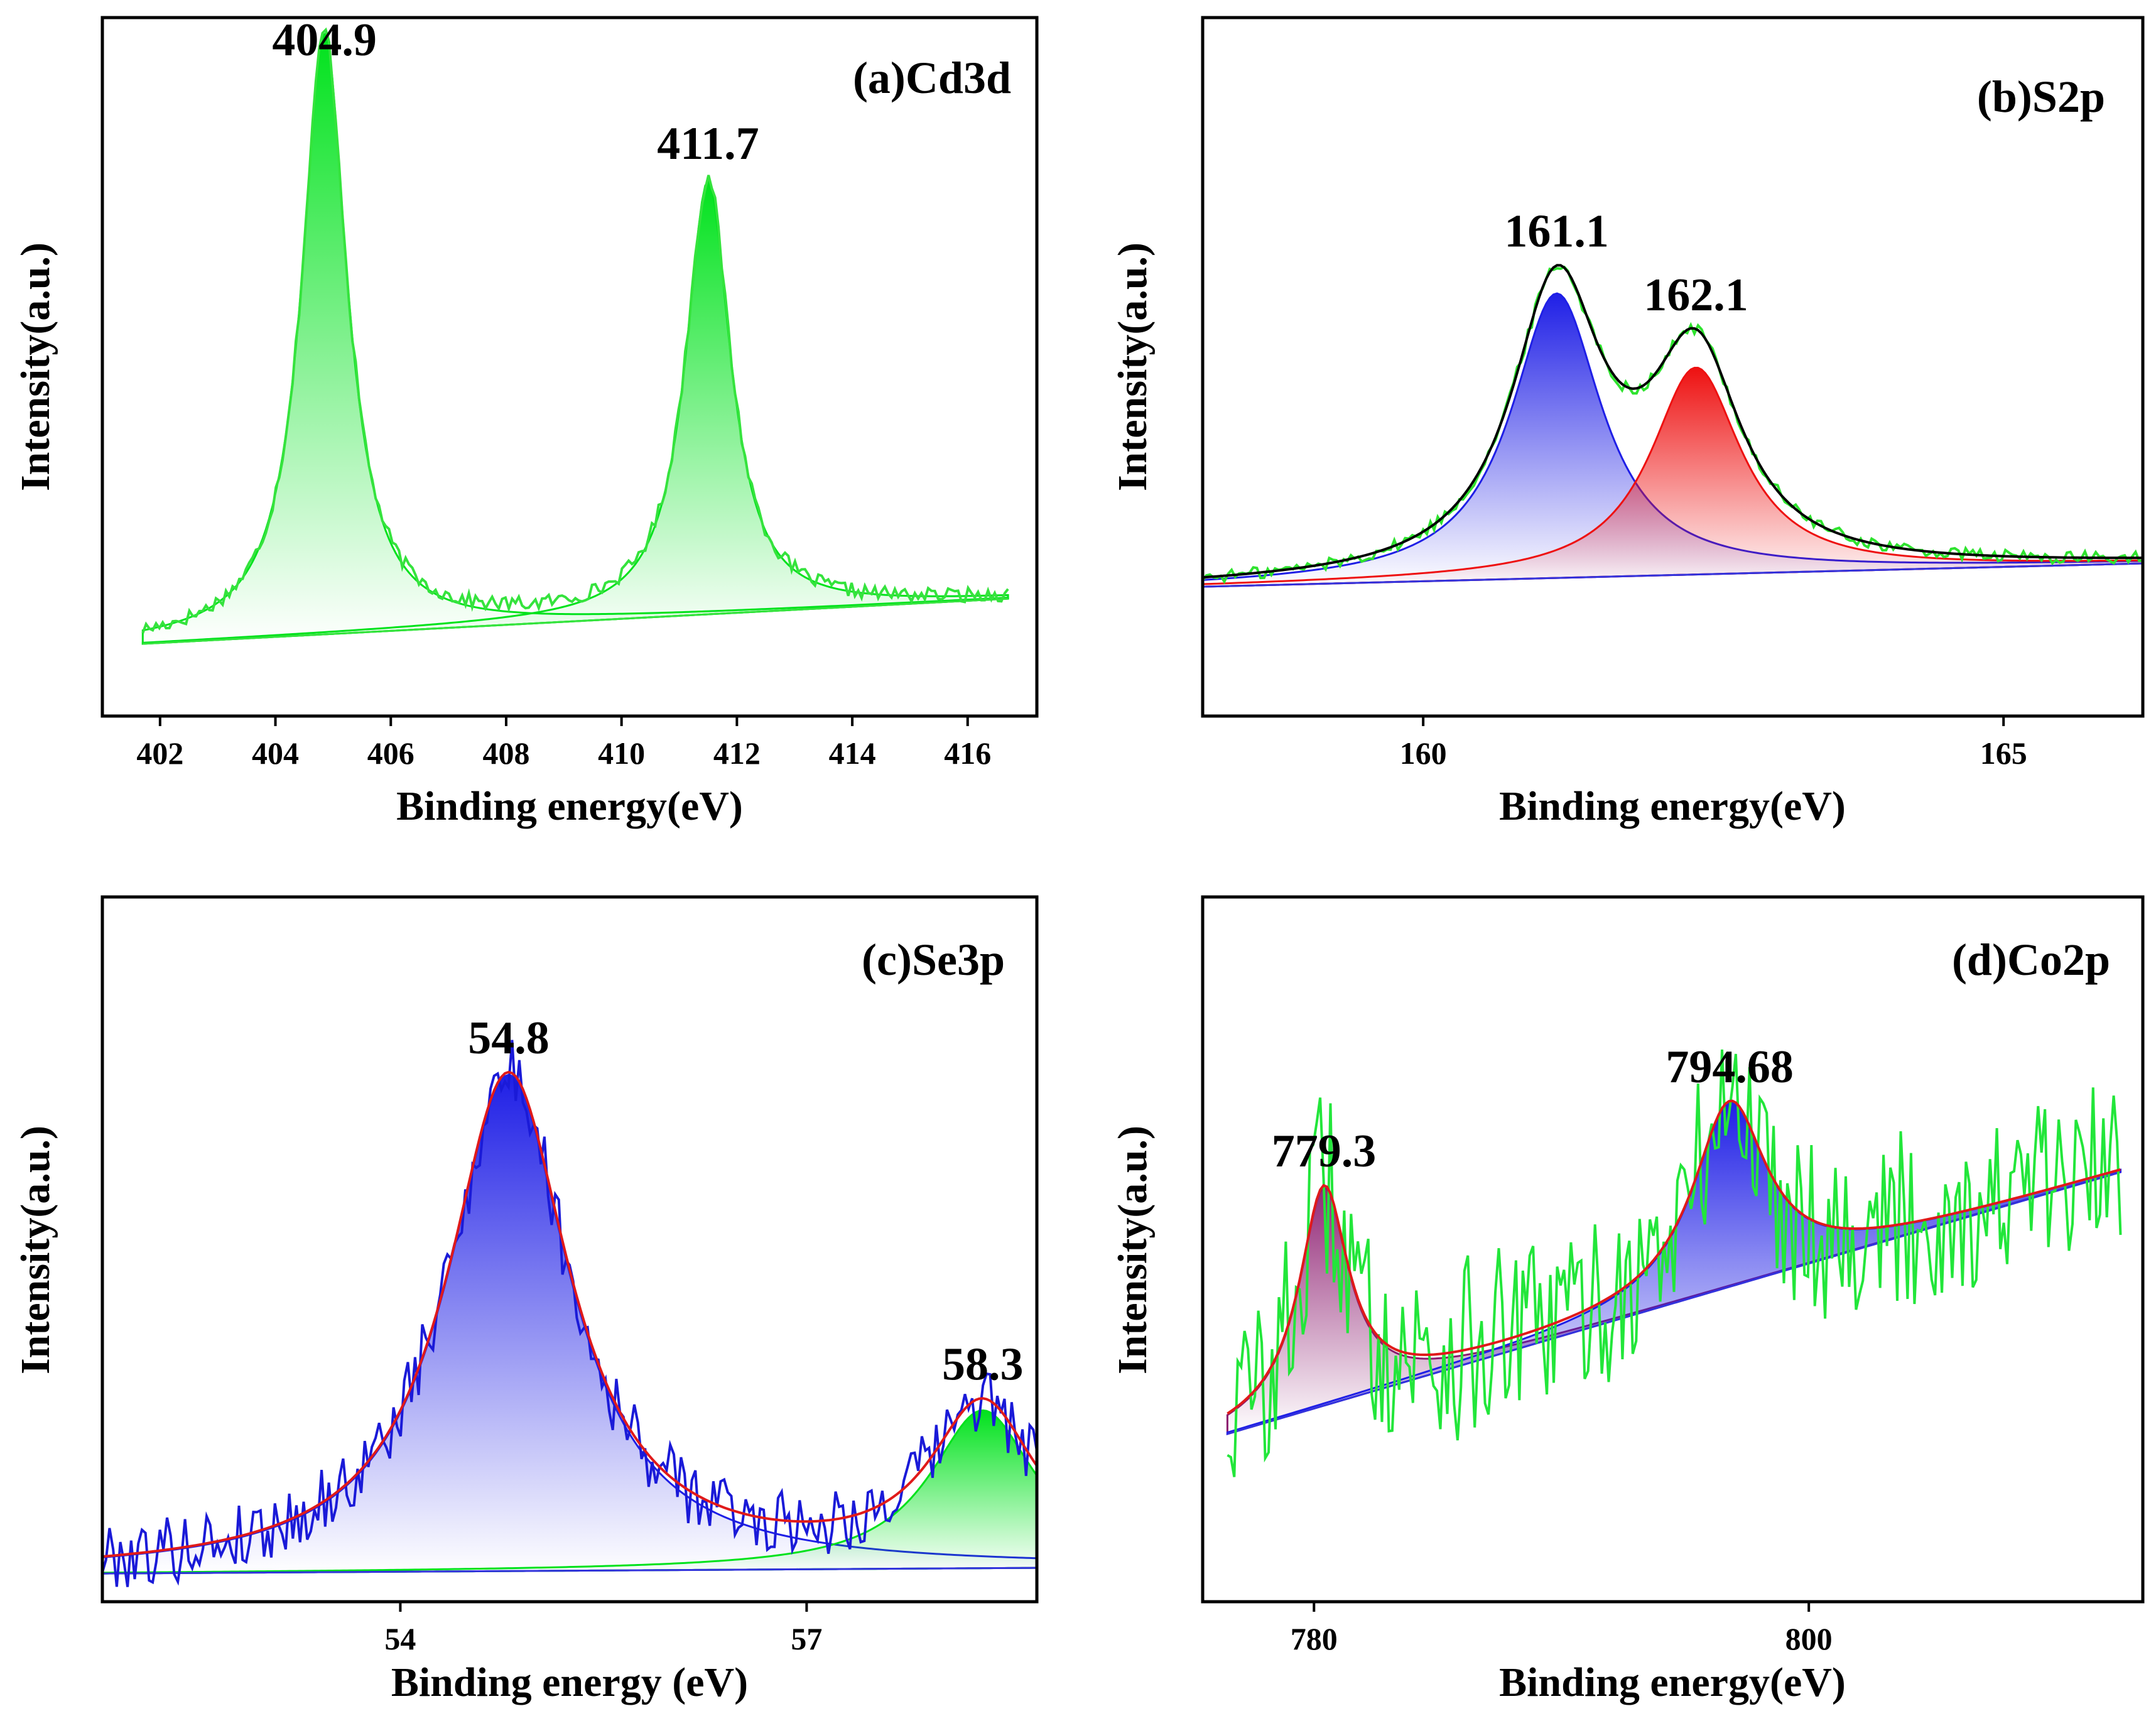 The image size is (2156, 1711). I want to click on panel-a-tick-label-404: 404, so click(275, 753).